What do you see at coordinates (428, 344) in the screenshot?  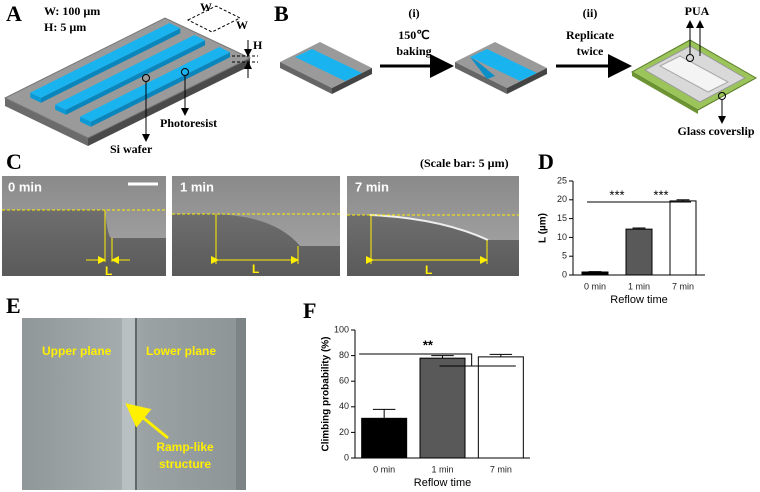 I see `annotation: **` at bounding box center [428, 344].